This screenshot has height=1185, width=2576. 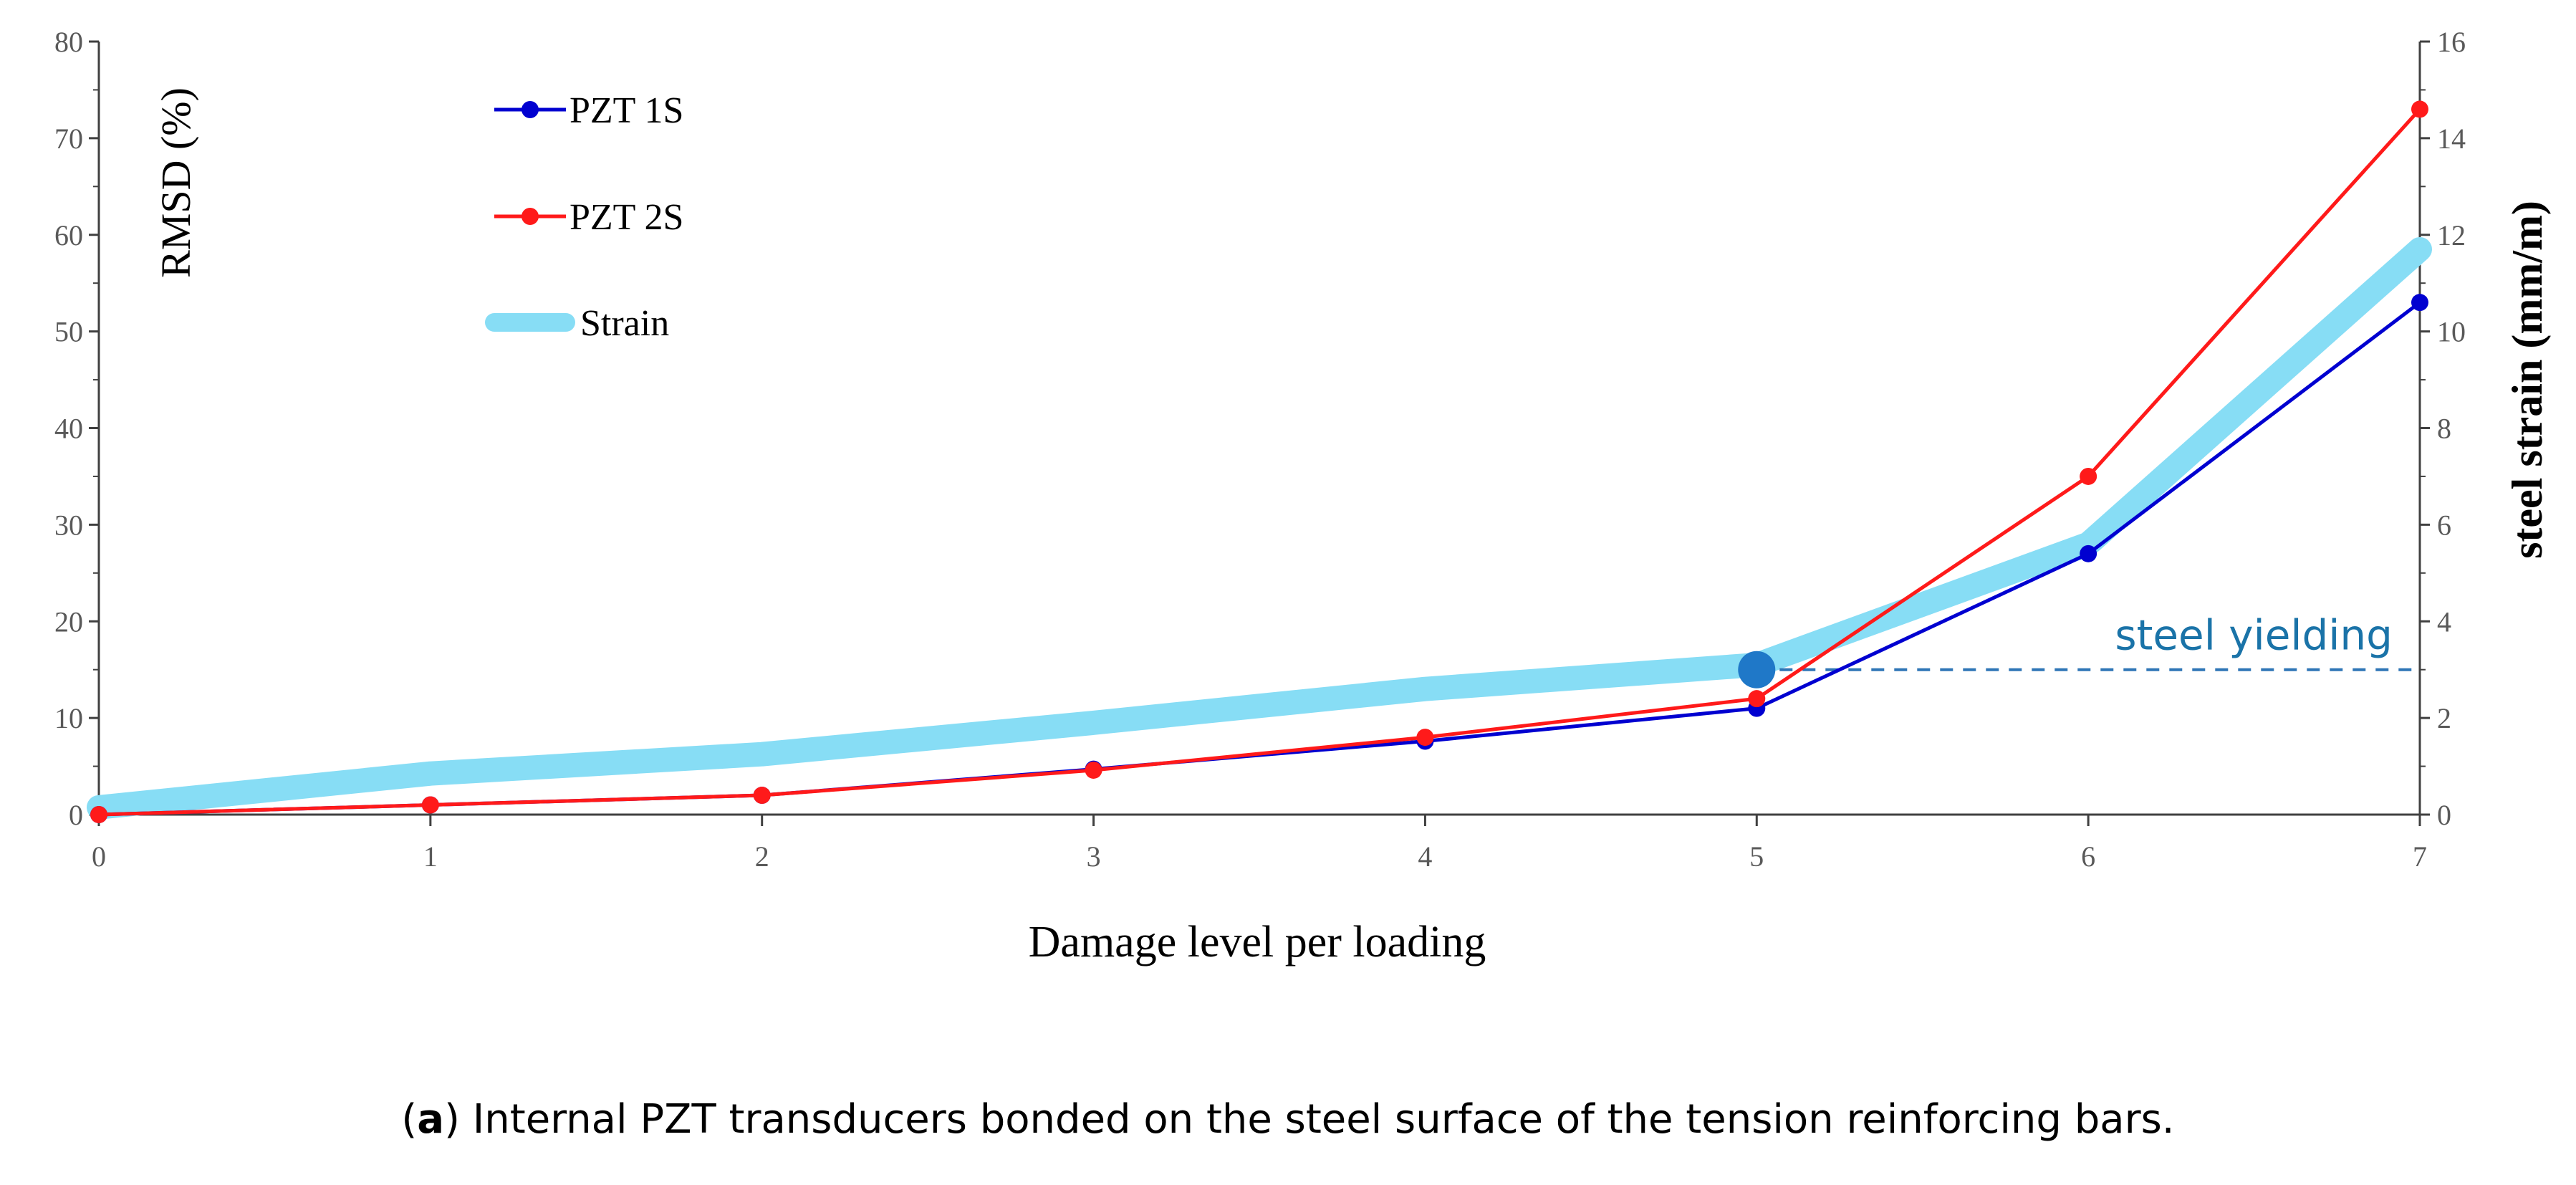 What do you see at coordinates (68, 332) in the screenshot?
I see `y-tick-label-left: 50` at bounding box center [68, 332].